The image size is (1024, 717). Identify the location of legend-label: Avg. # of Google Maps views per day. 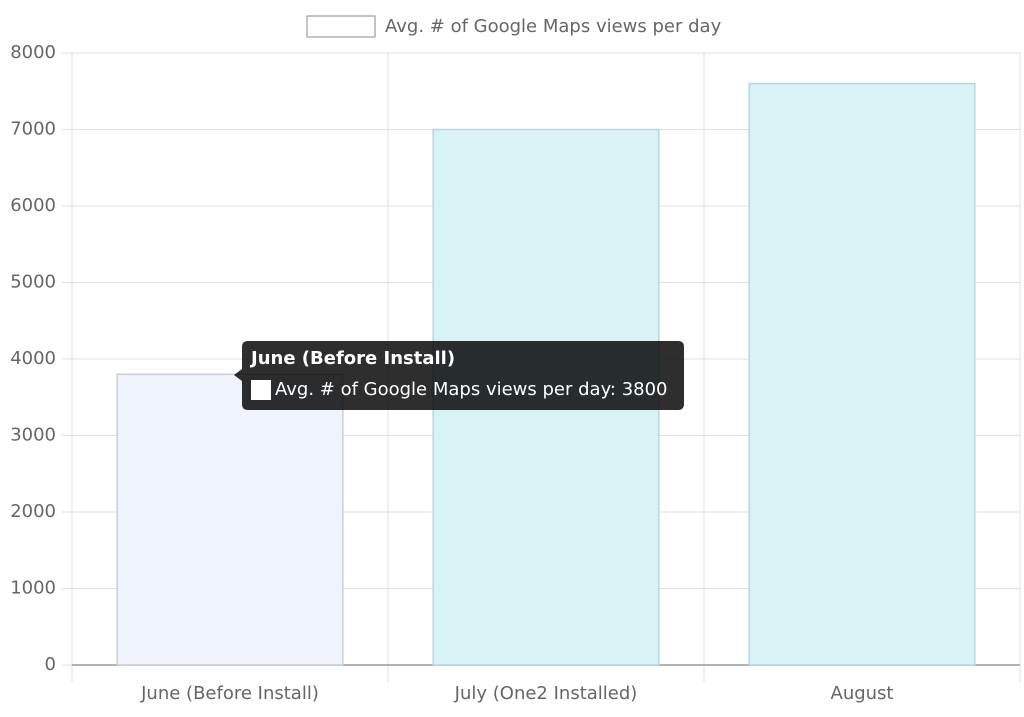
(553, 26).